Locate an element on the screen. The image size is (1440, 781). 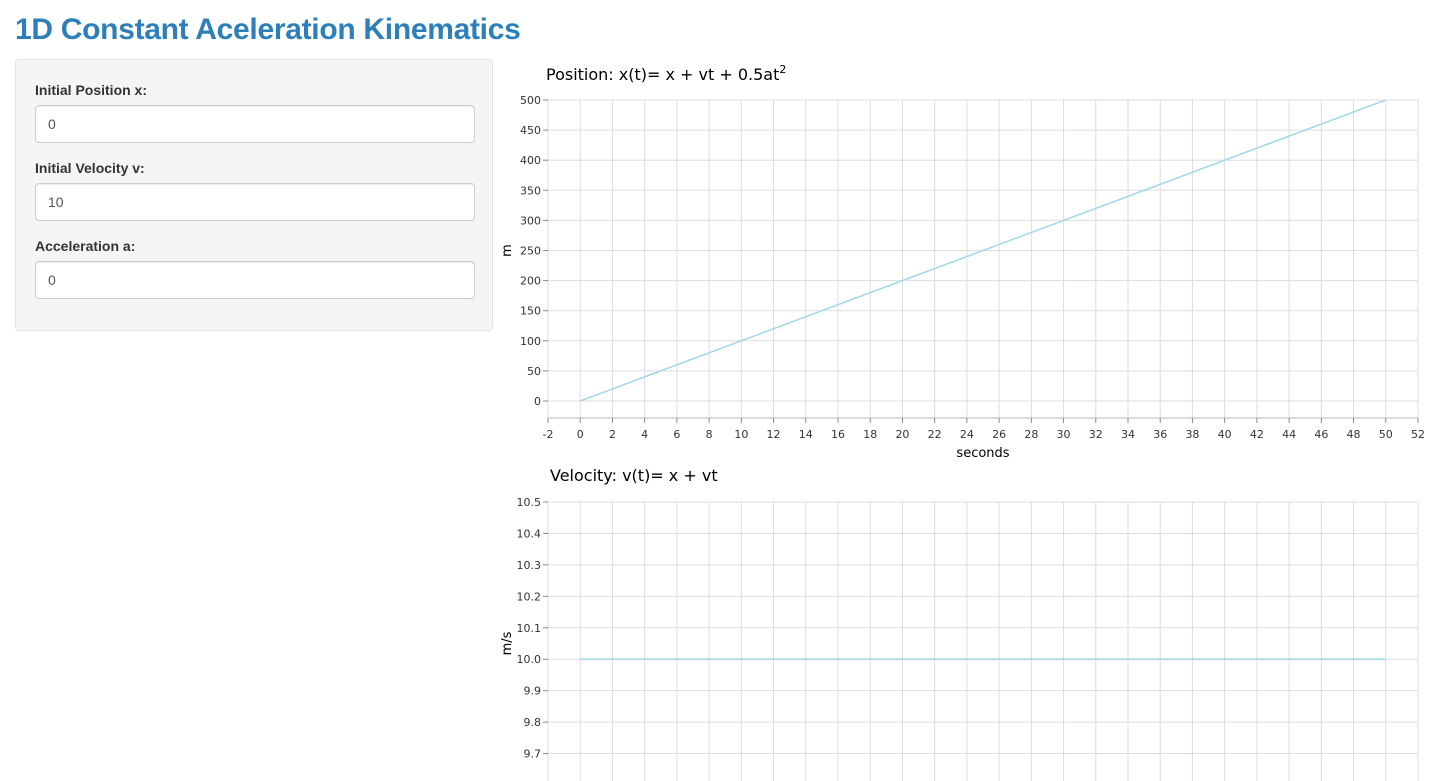
y-tick-label: 10.5 is located at coordinates (529, 502).